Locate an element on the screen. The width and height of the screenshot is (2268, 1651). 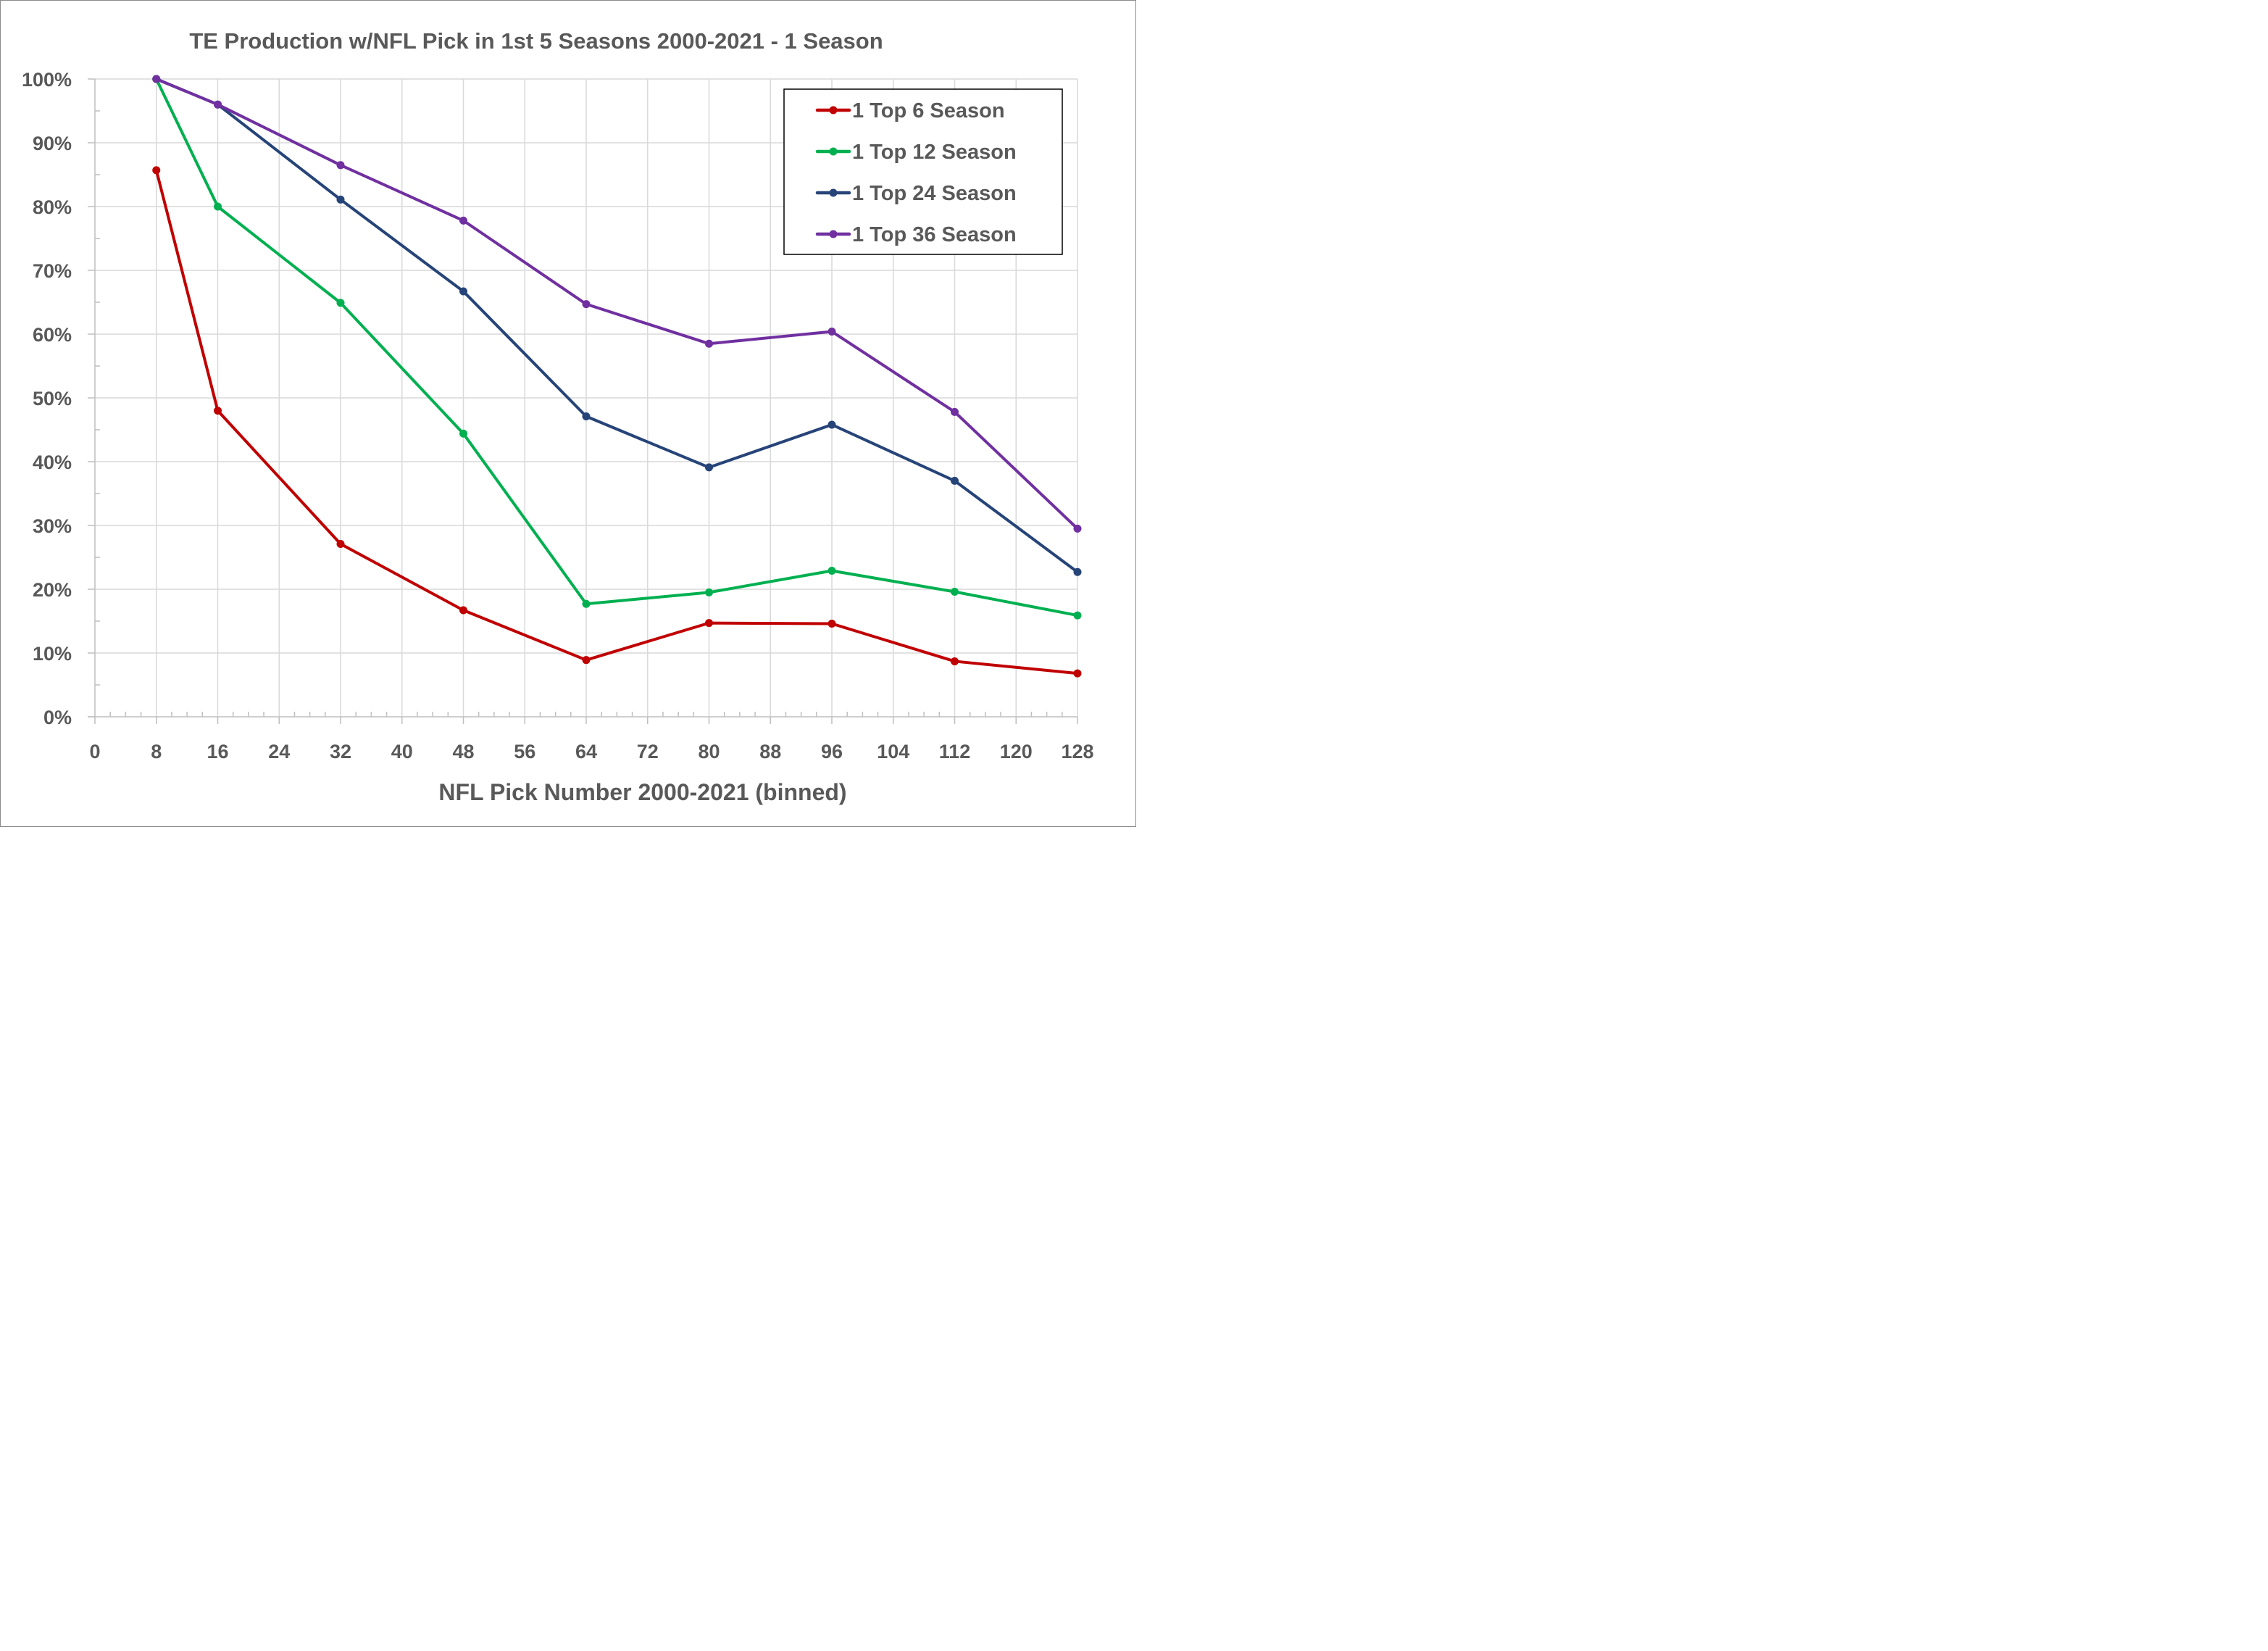
x-tick-label: 8 is located at coordinates (156, 751).